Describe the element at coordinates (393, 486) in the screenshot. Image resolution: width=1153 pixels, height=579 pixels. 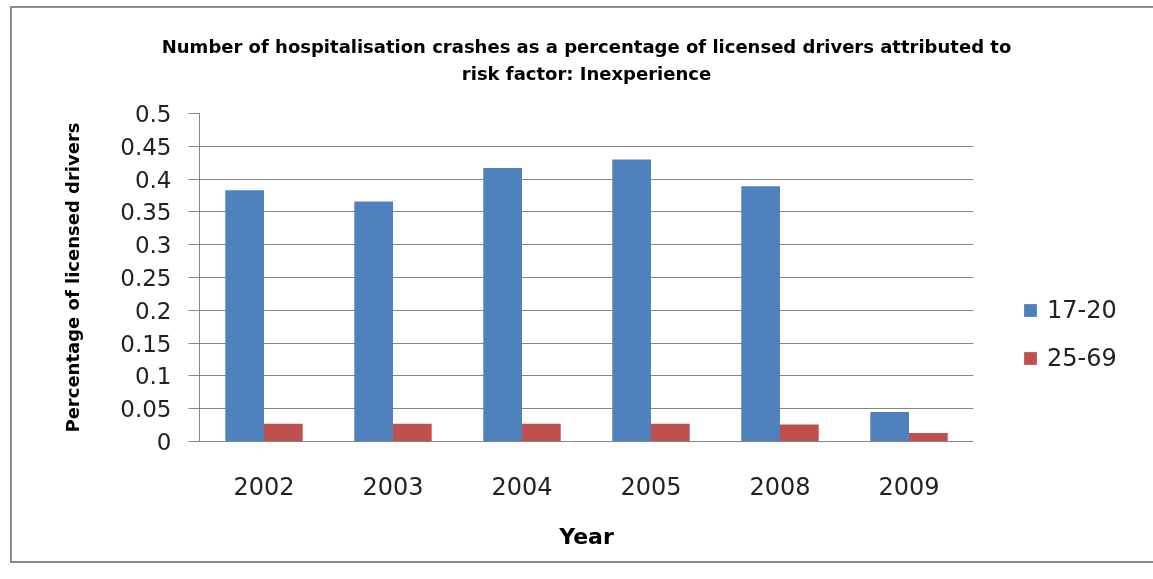
I see `x-tick-label: 2003` at that location.